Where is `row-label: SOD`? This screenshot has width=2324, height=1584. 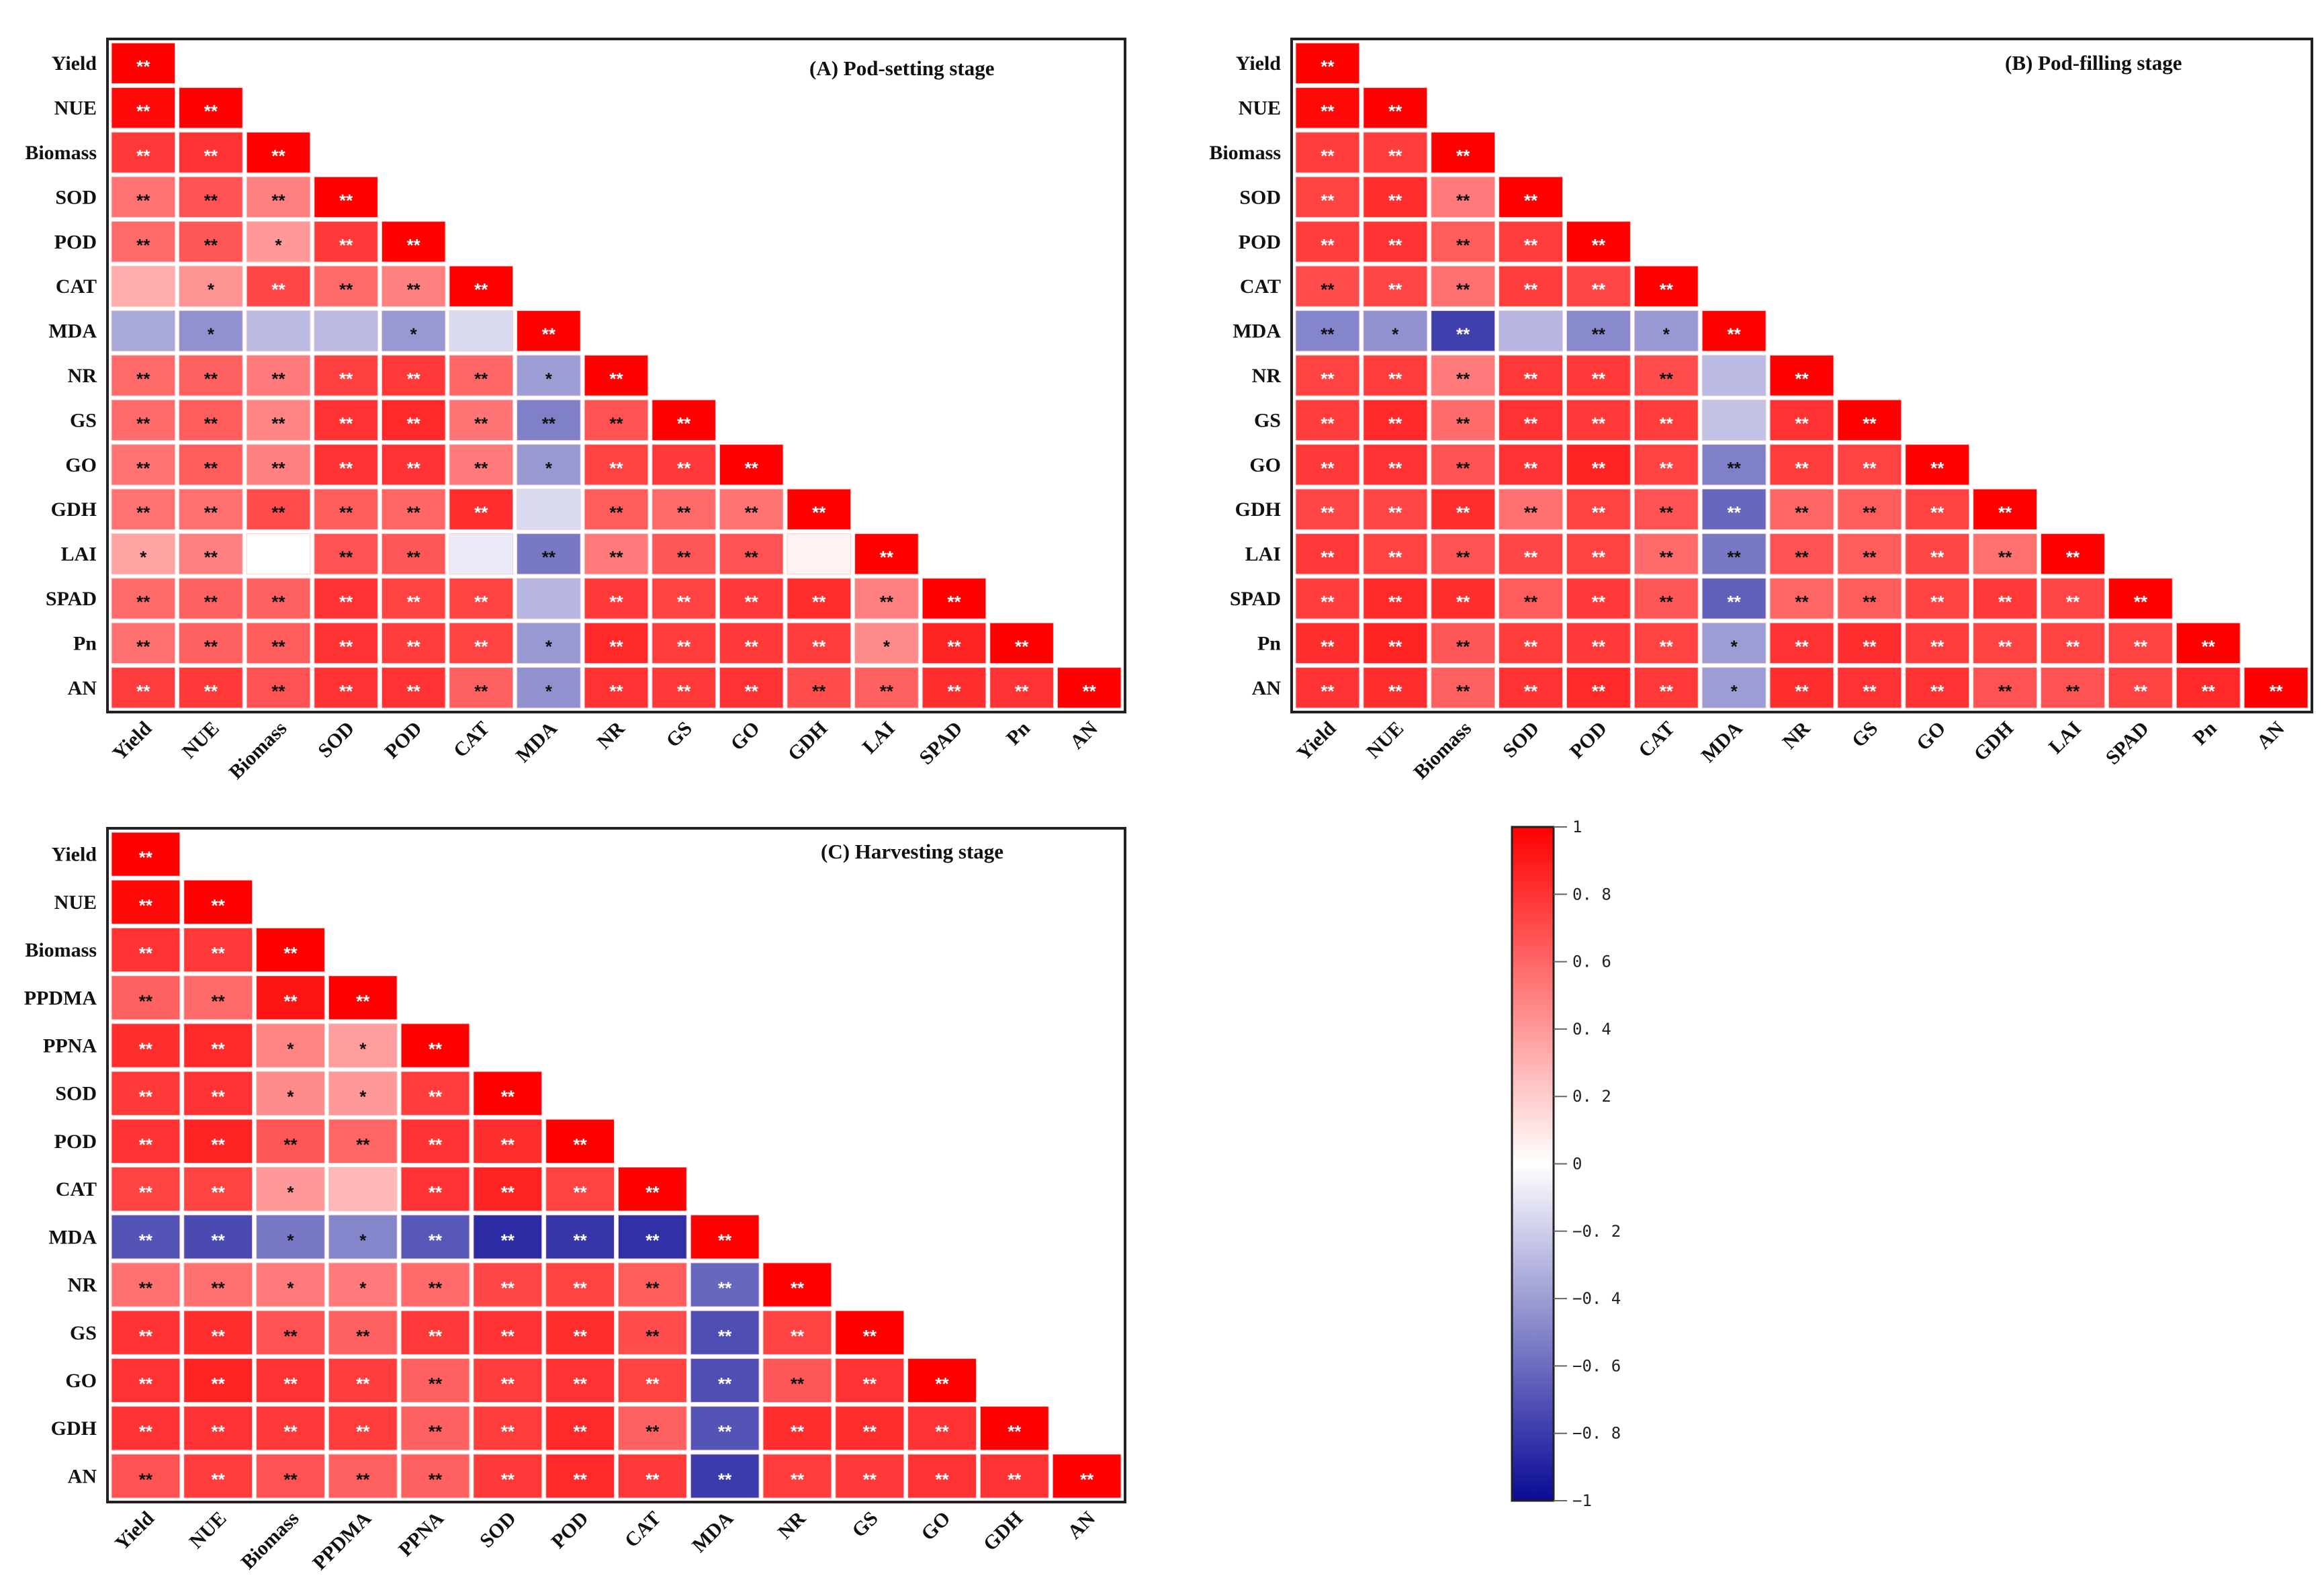
row-label: SOD is located at coordinates (76, 197).